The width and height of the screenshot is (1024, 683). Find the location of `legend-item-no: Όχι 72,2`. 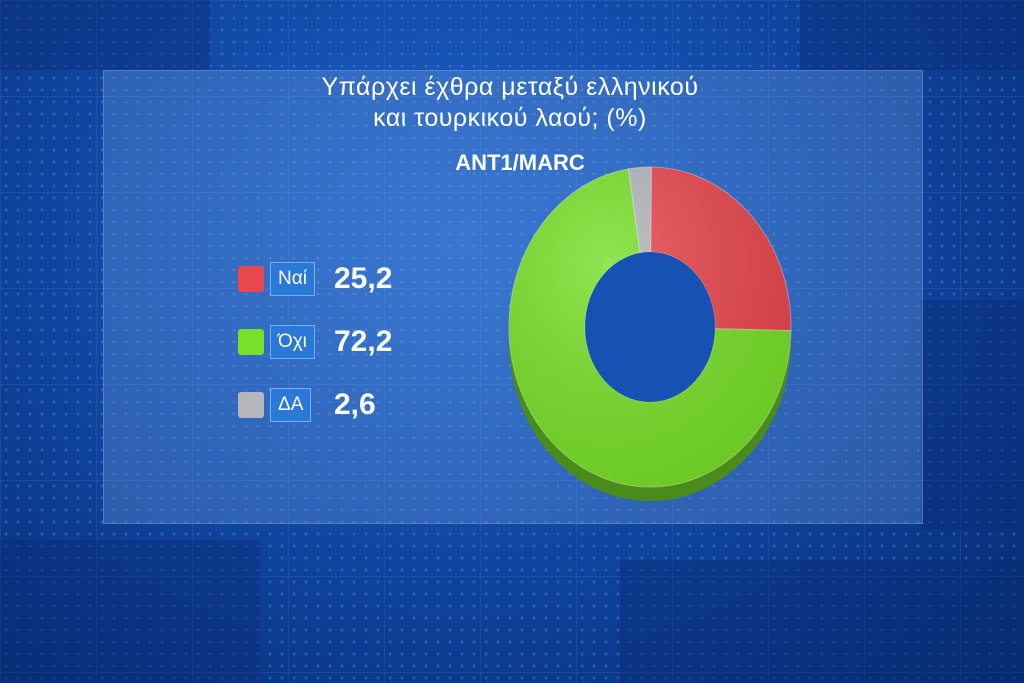

legend-item-no: Όχι 72,2 is located at coordinates (358, 343).